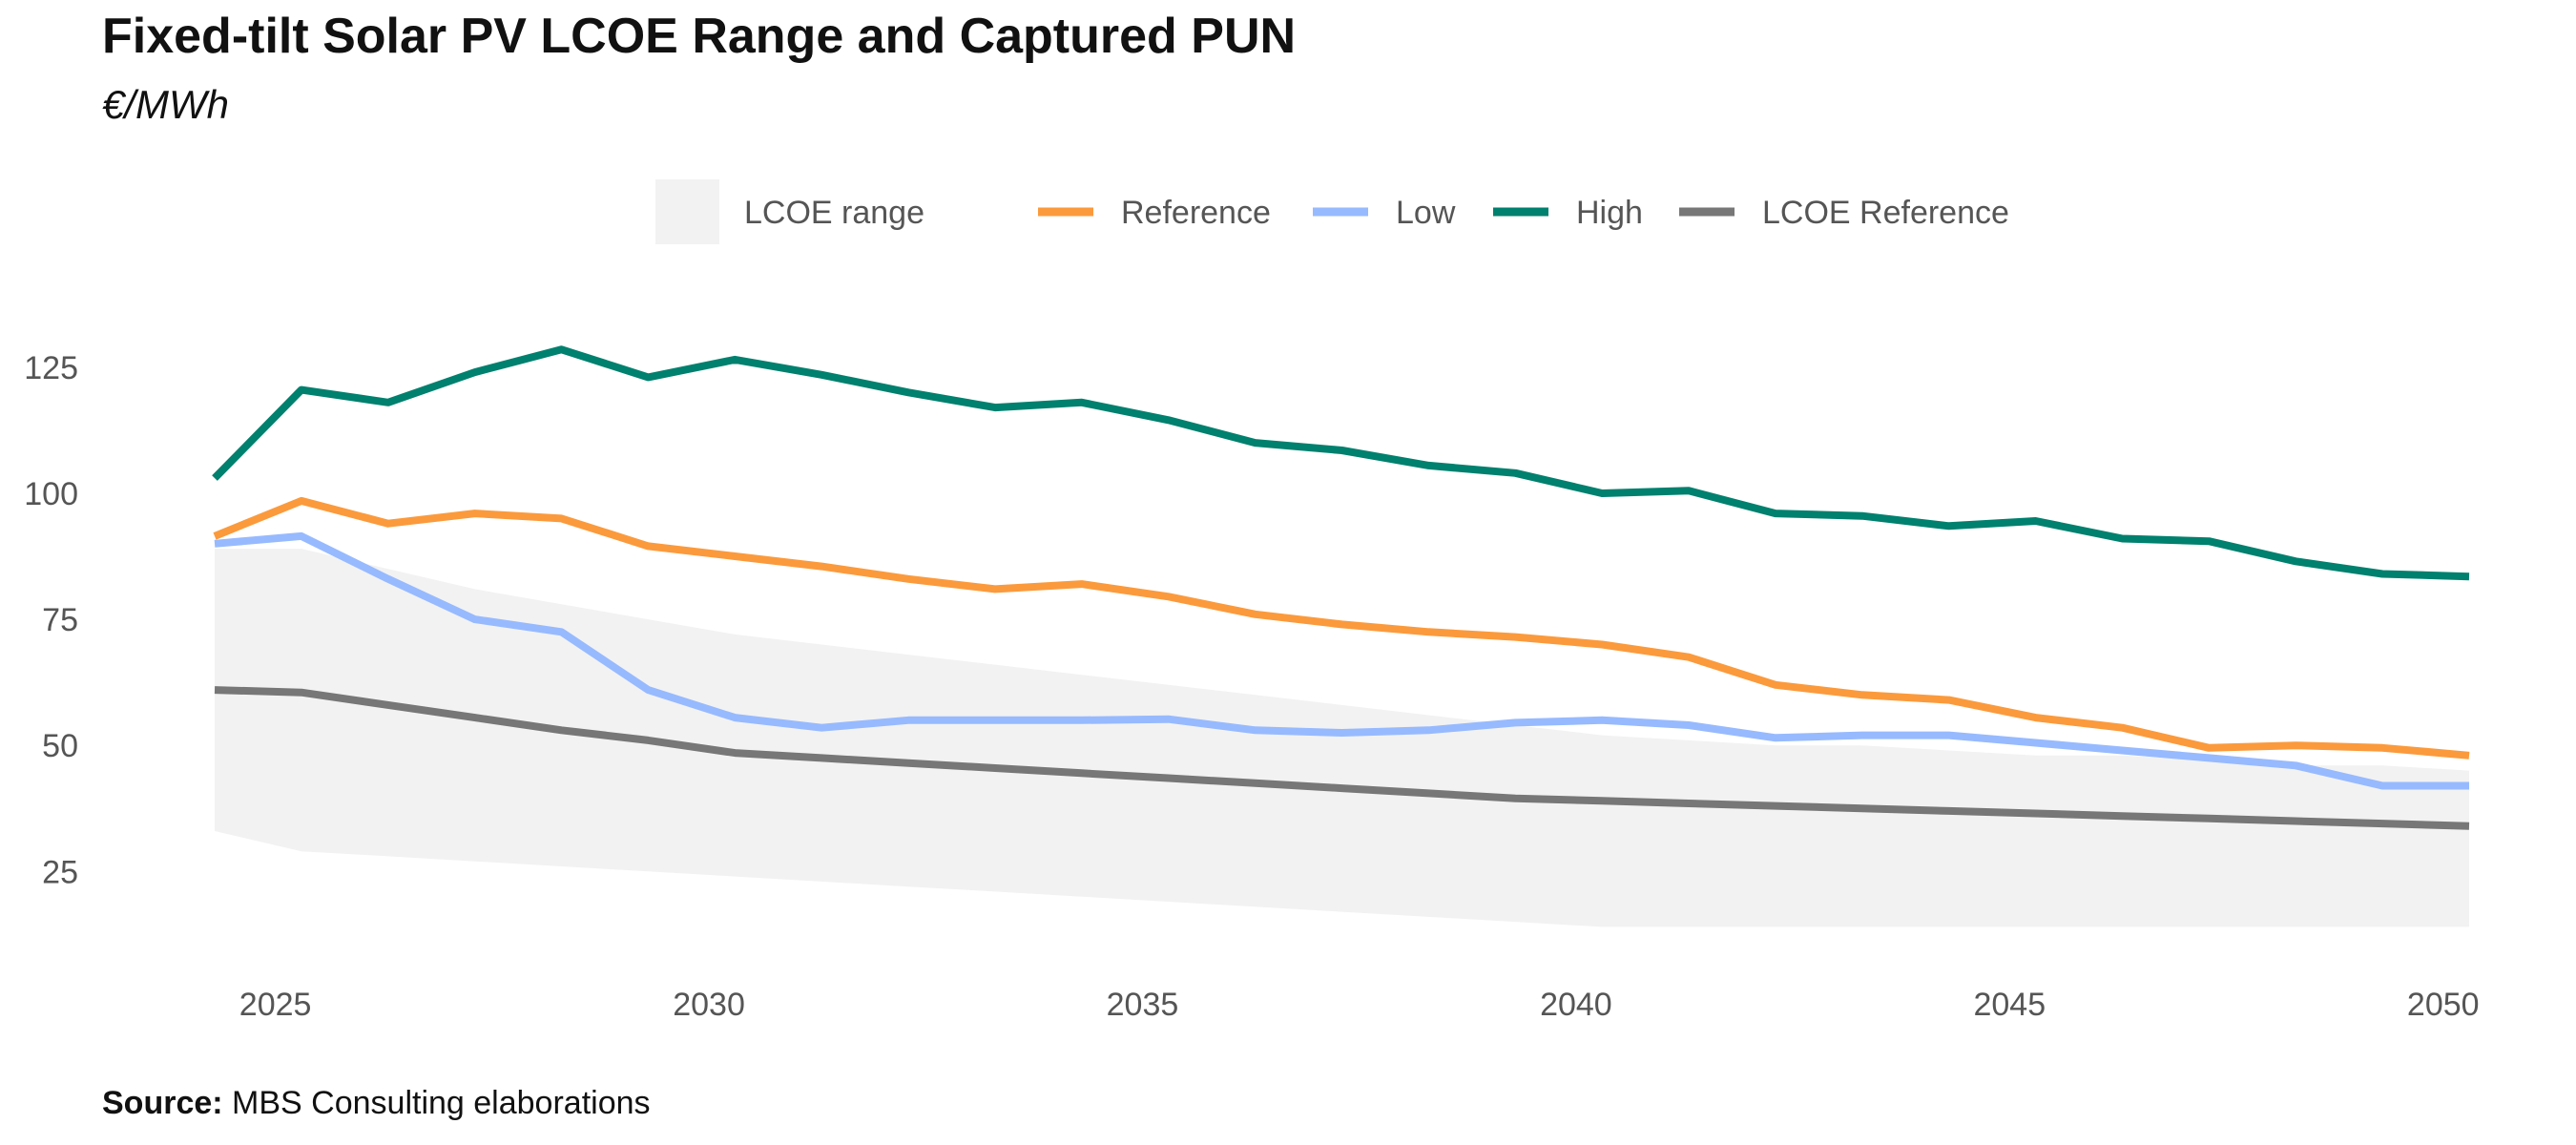  I want to click on legend-item-low: Low, so click(1384, 213).